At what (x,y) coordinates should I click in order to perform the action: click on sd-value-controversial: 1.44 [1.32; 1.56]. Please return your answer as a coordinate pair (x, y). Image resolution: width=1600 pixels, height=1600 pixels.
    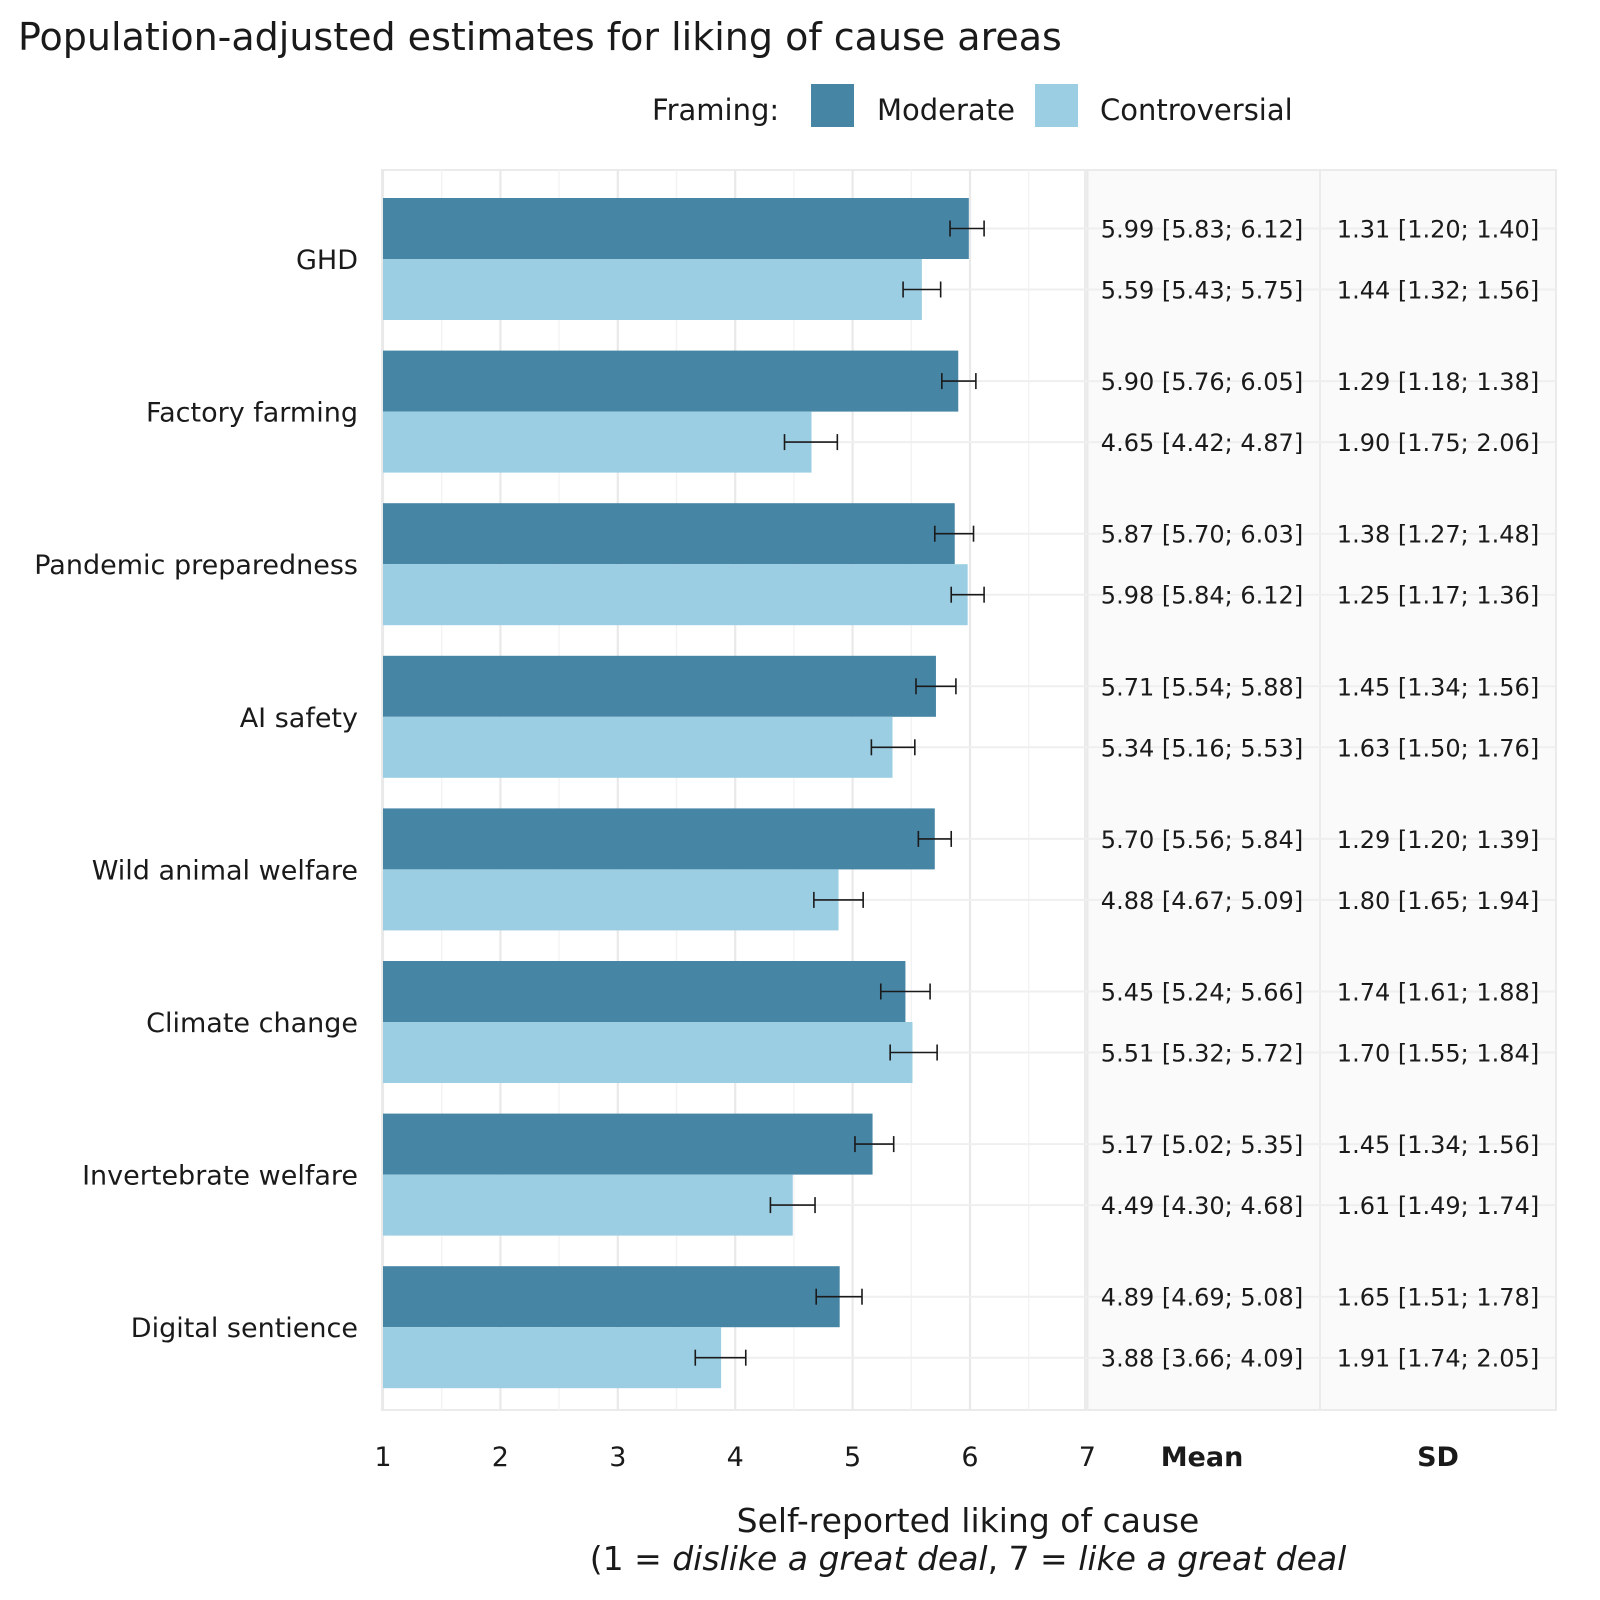
    Looking at the image, I should click on (1438, 291).